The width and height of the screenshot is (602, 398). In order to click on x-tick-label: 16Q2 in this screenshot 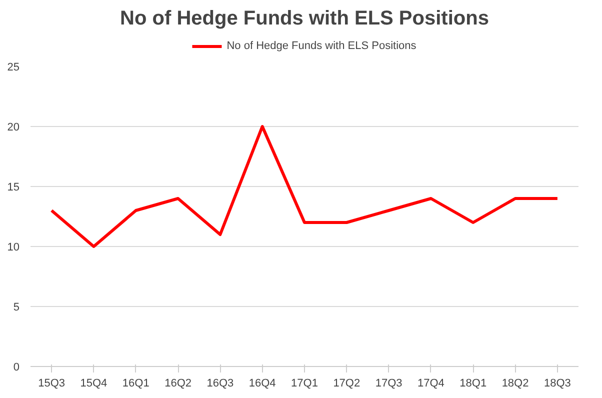, I will do `click(178, 384)`.